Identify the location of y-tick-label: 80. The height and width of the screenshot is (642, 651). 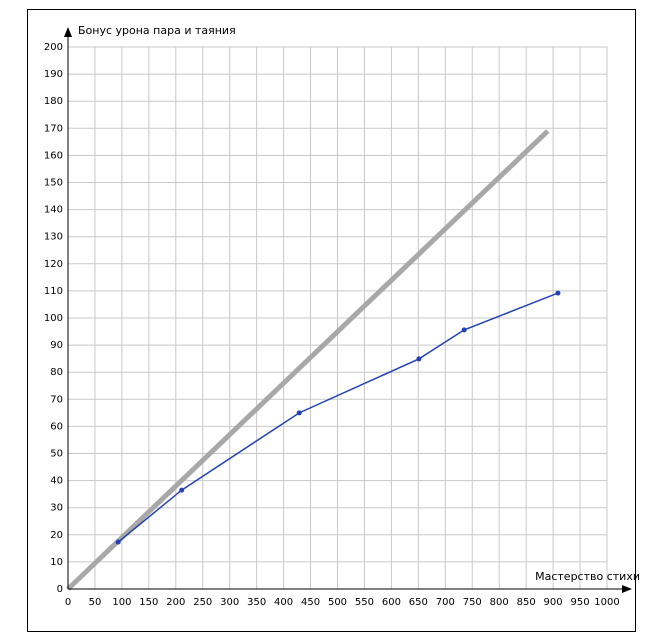
(56, 372).